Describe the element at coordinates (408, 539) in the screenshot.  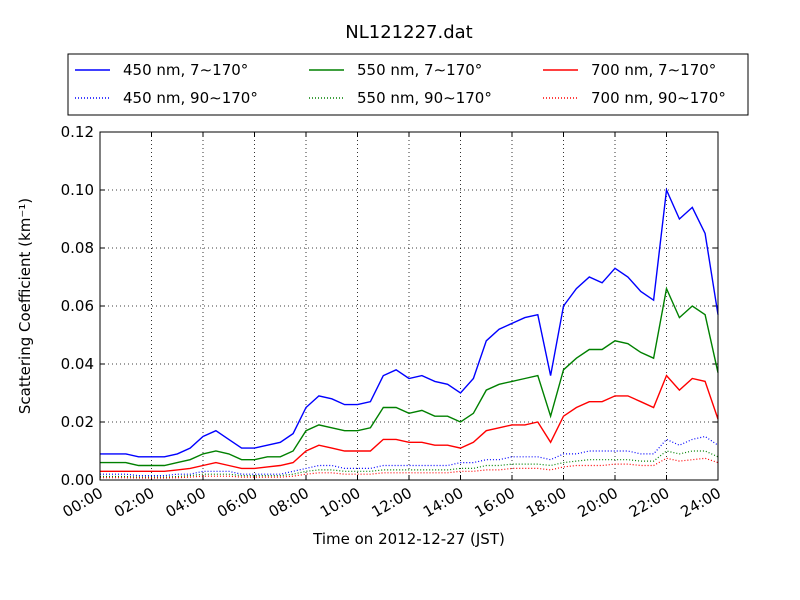
I see `x-axis-label: Time on 2012-12-27 (JST)` at that location.